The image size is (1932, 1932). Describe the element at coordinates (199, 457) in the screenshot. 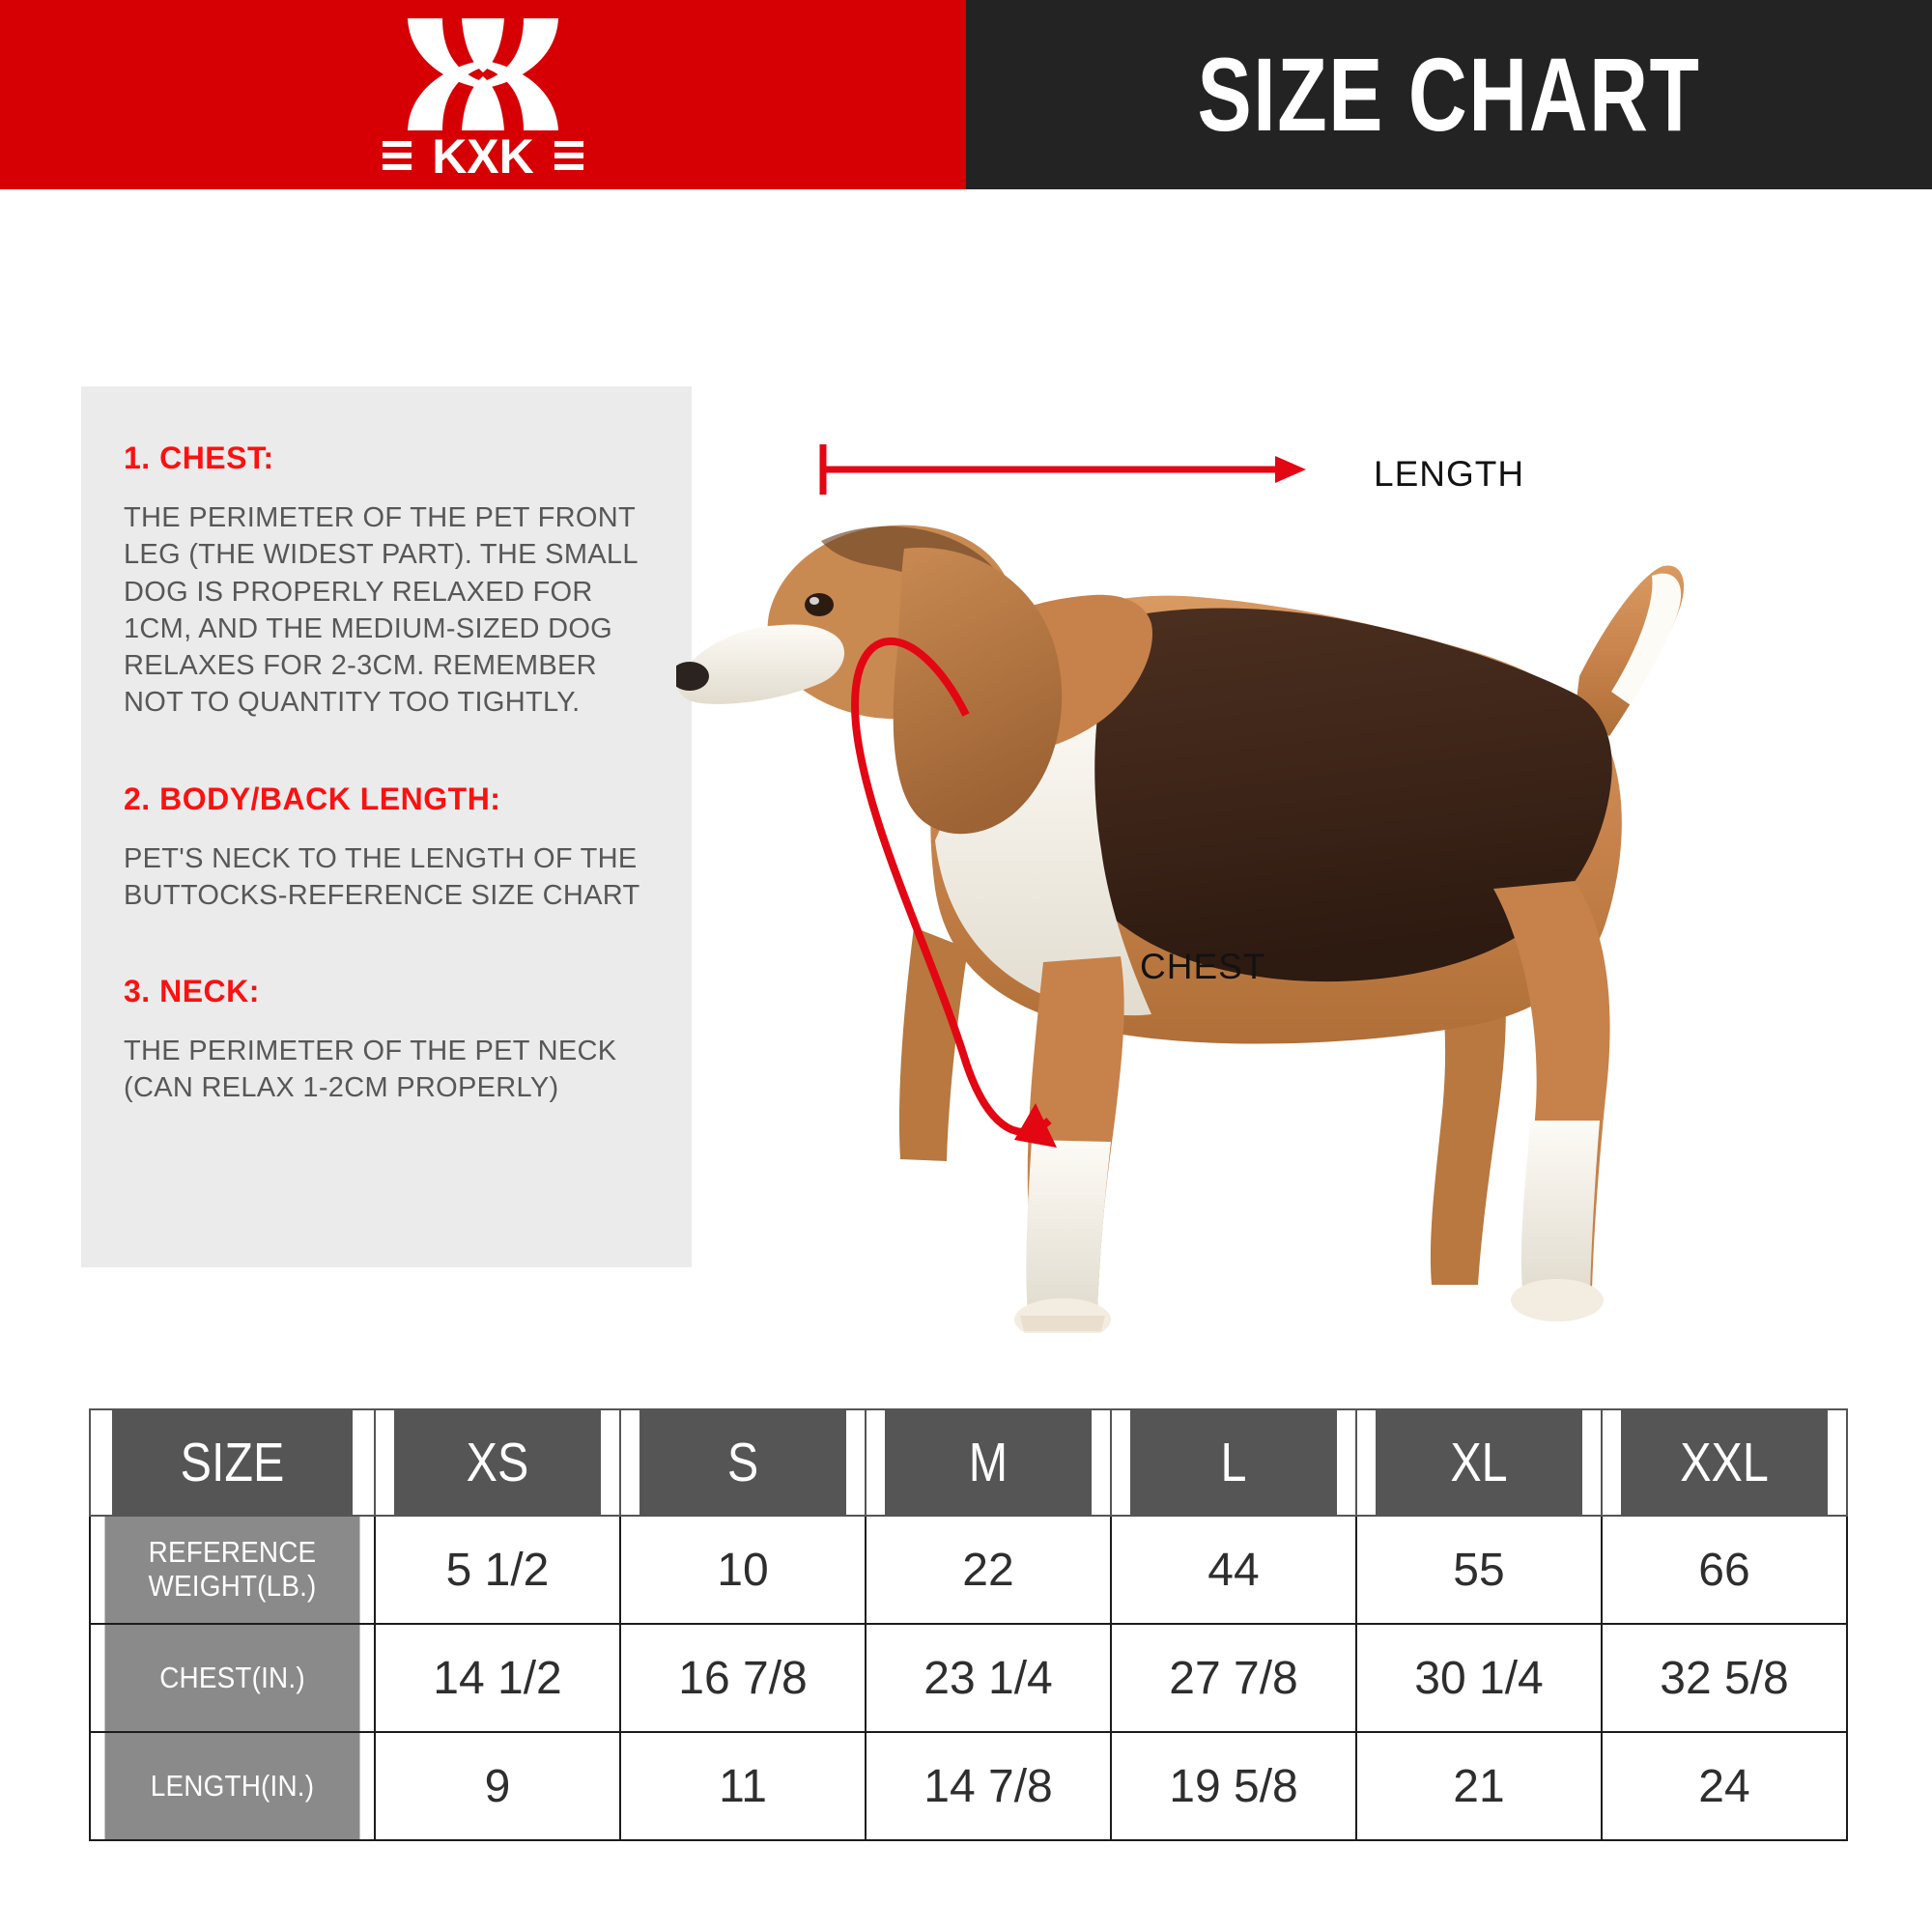

I see `instruction-heading-chest: 1. CHEST:` at that location.